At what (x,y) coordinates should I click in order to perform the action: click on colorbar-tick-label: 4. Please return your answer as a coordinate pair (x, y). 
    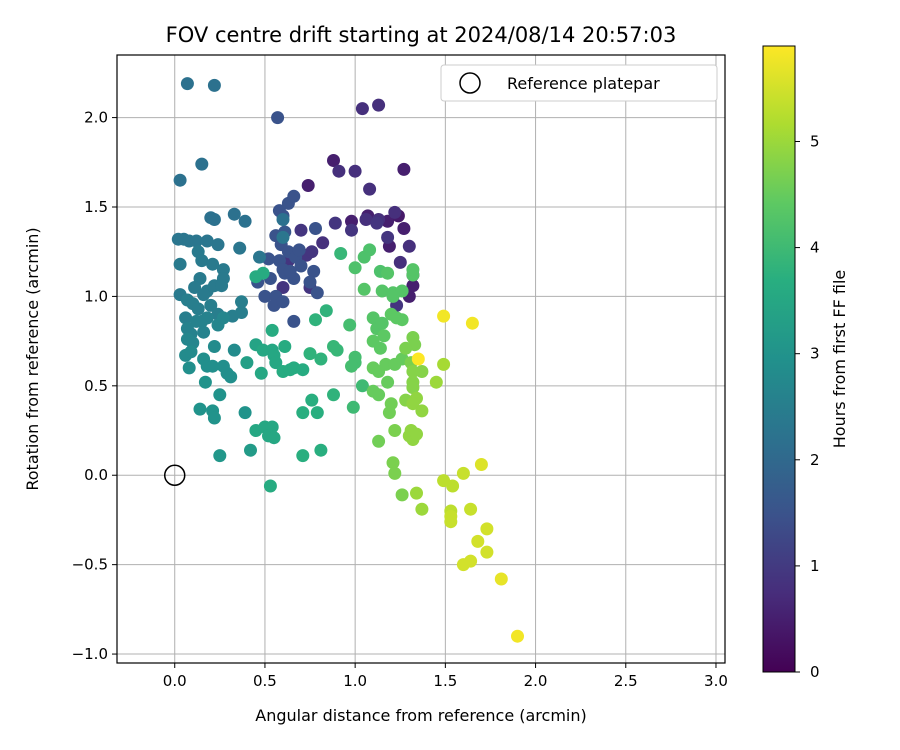
    Looking at the image, I should click on (815, 248).